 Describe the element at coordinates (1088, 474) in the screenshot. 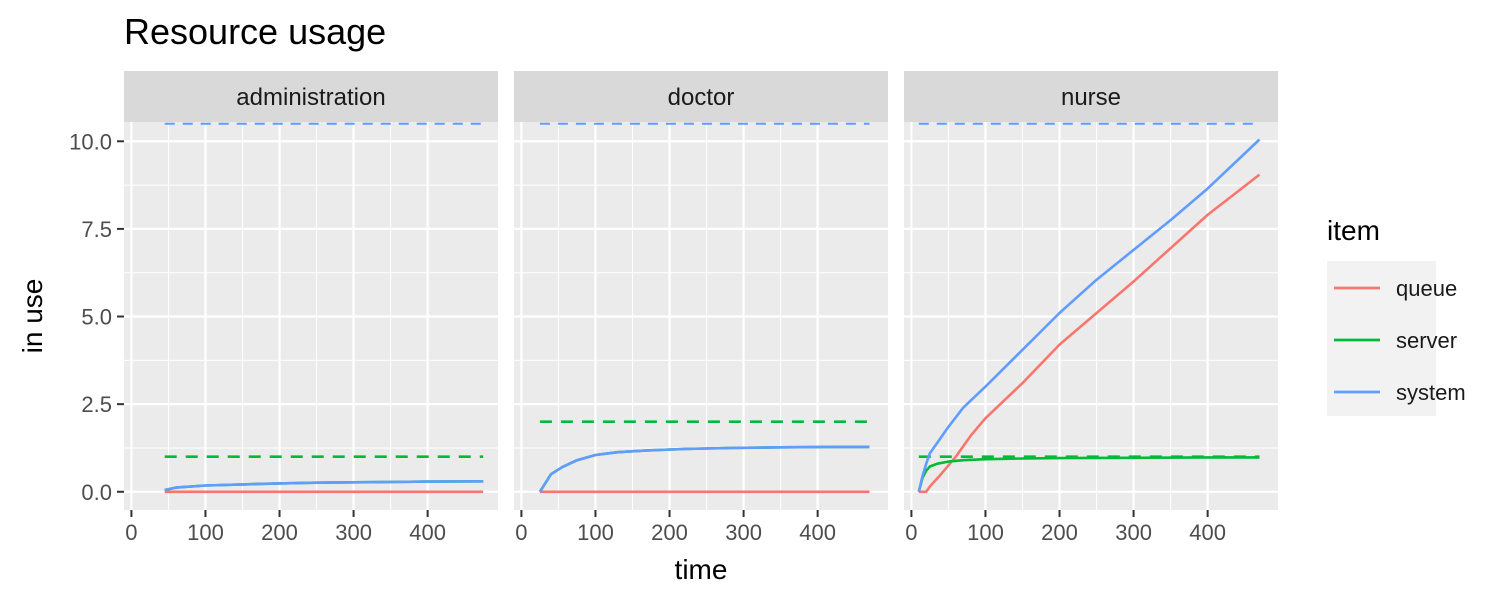

I see `series-server-line` at that location.